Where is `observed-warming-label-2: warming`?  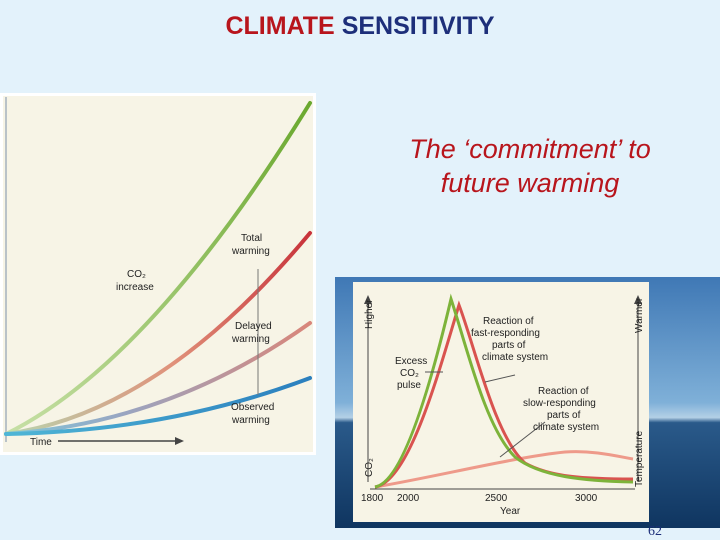 observed-warming-label-2: warming is located at coordinates (250, 420).